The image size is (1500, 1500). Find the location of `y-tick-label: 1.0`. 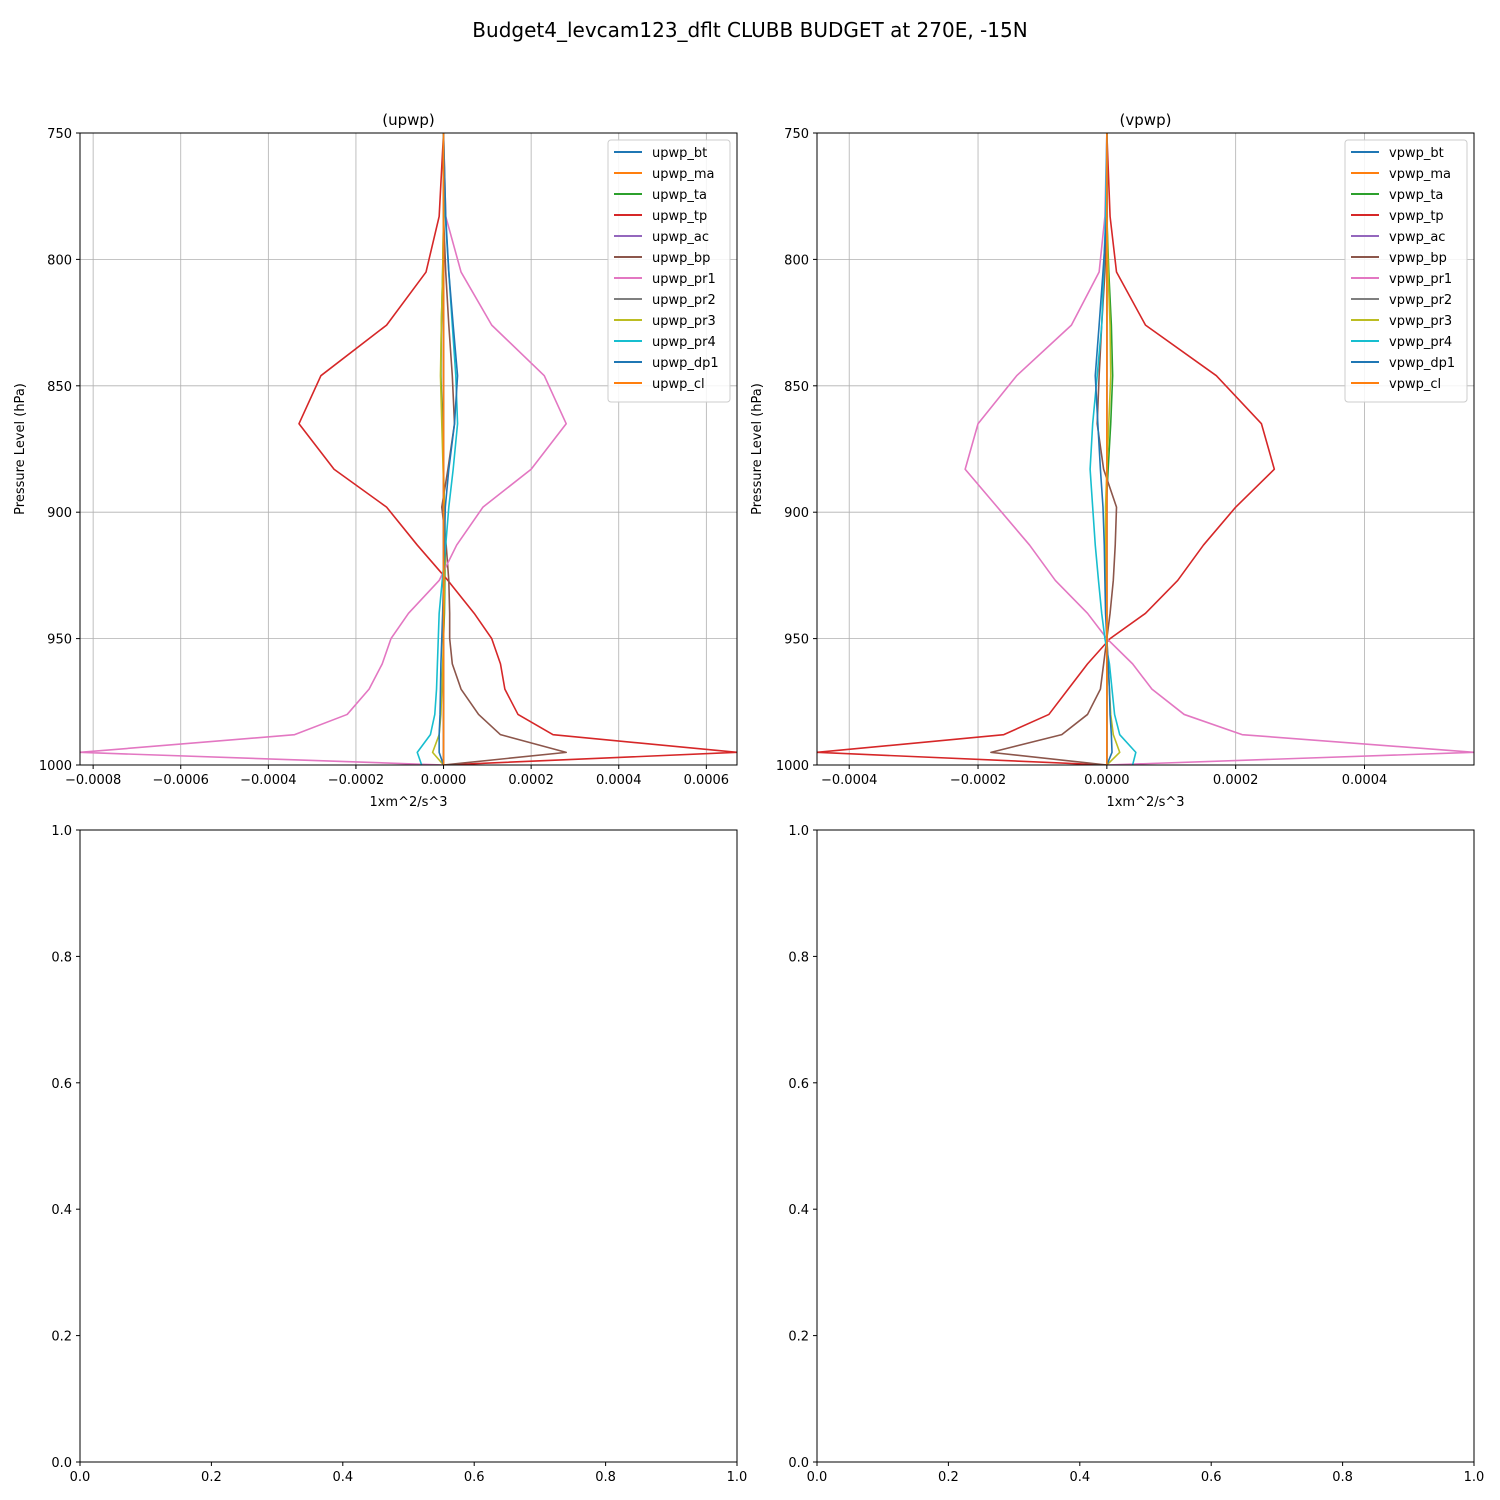

y-tick-label: 1.0 is located at coordinates (798, 831).